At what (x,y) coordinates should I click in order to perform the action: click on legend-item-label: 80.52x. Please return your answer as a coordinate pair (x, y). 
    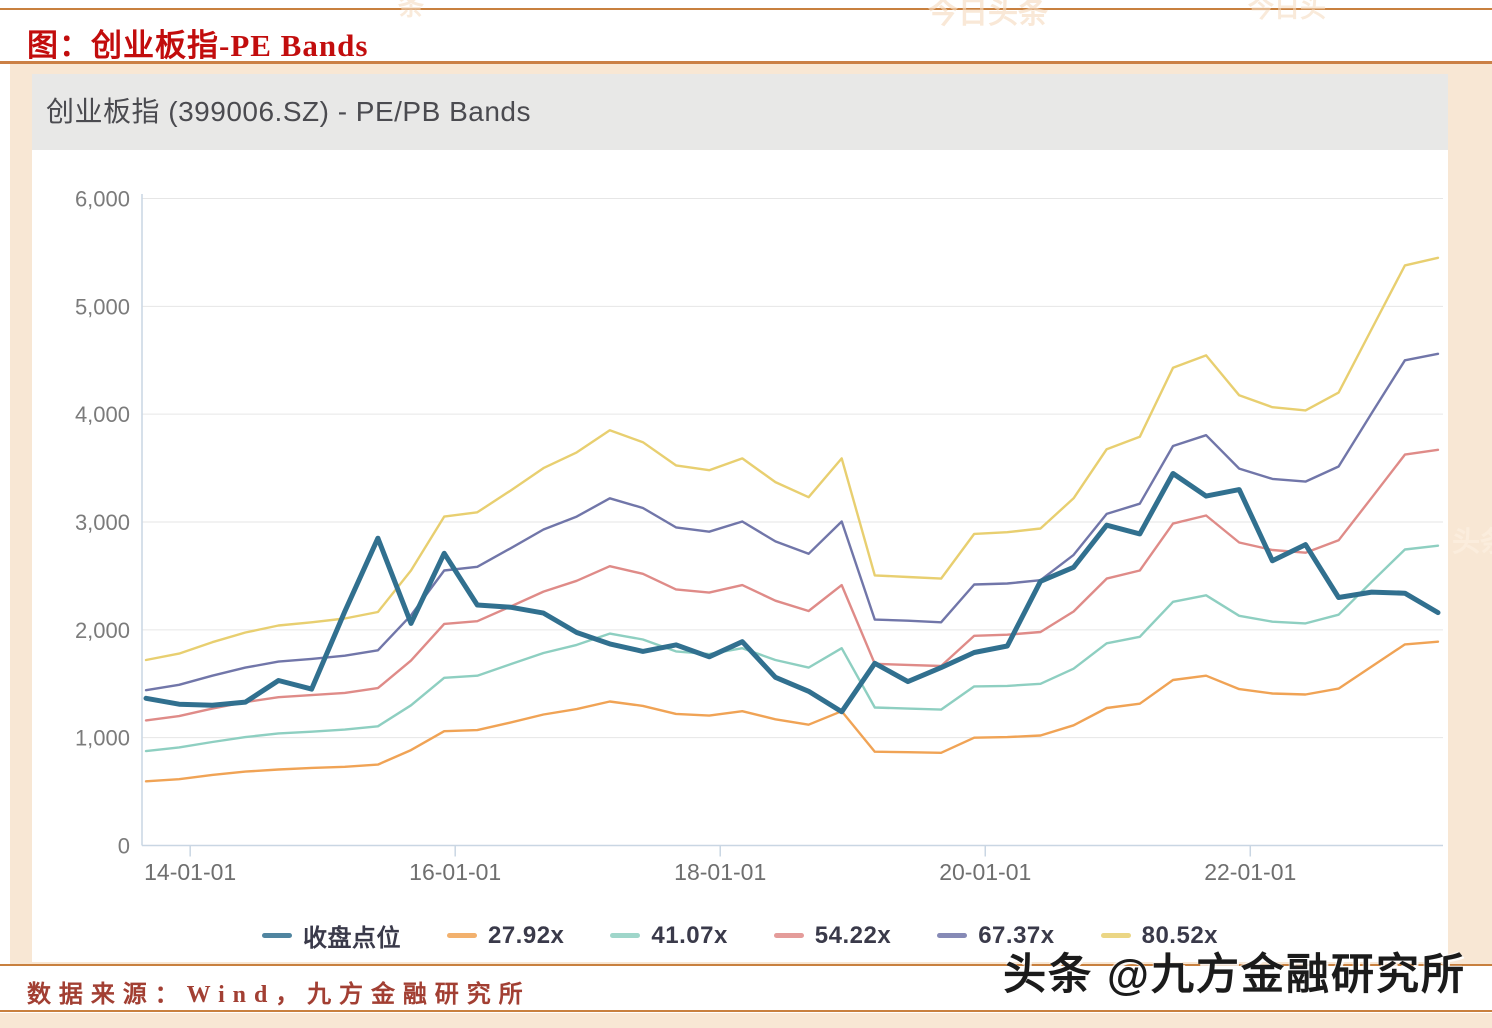
    Looking at the image, I should click on (1180, 935).